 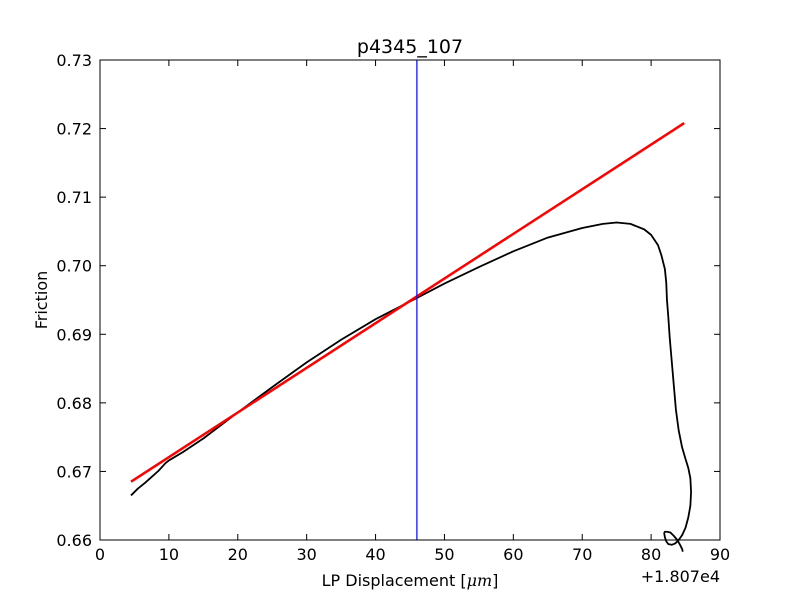 What do you see at coordinates (375, 554) in the screenshot?
I see `x-tick-label: 40` at bounding box center [375, 554].